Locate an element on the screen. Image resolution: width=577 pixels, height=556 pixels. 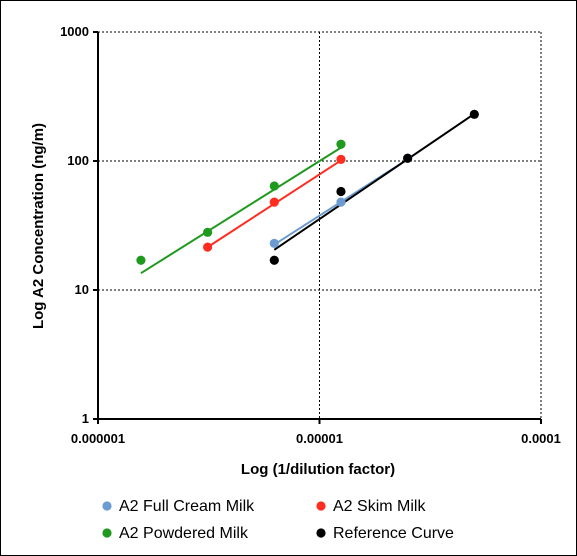
y-tick-label-1: 10 is located at coordinates (82, 289).